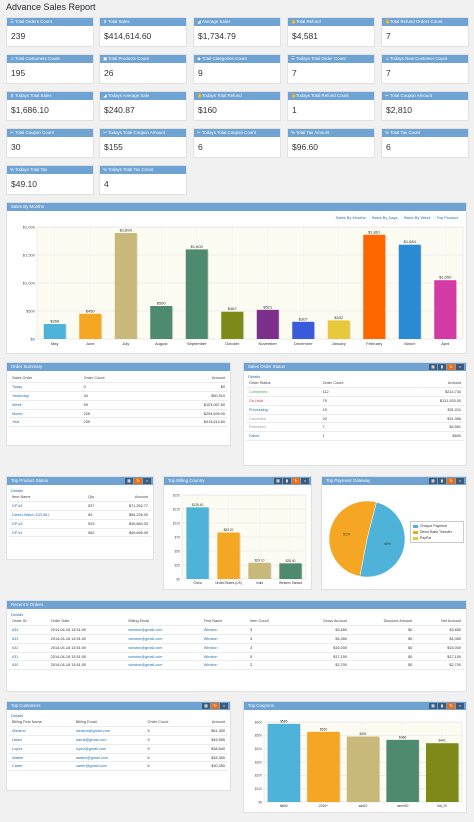 The width and height of the screenshot is (474, 822). Describe the element at coordinates (331, 32) in the screenshot. I see `summary-card: ✋Total Refund $4,581` at that location.